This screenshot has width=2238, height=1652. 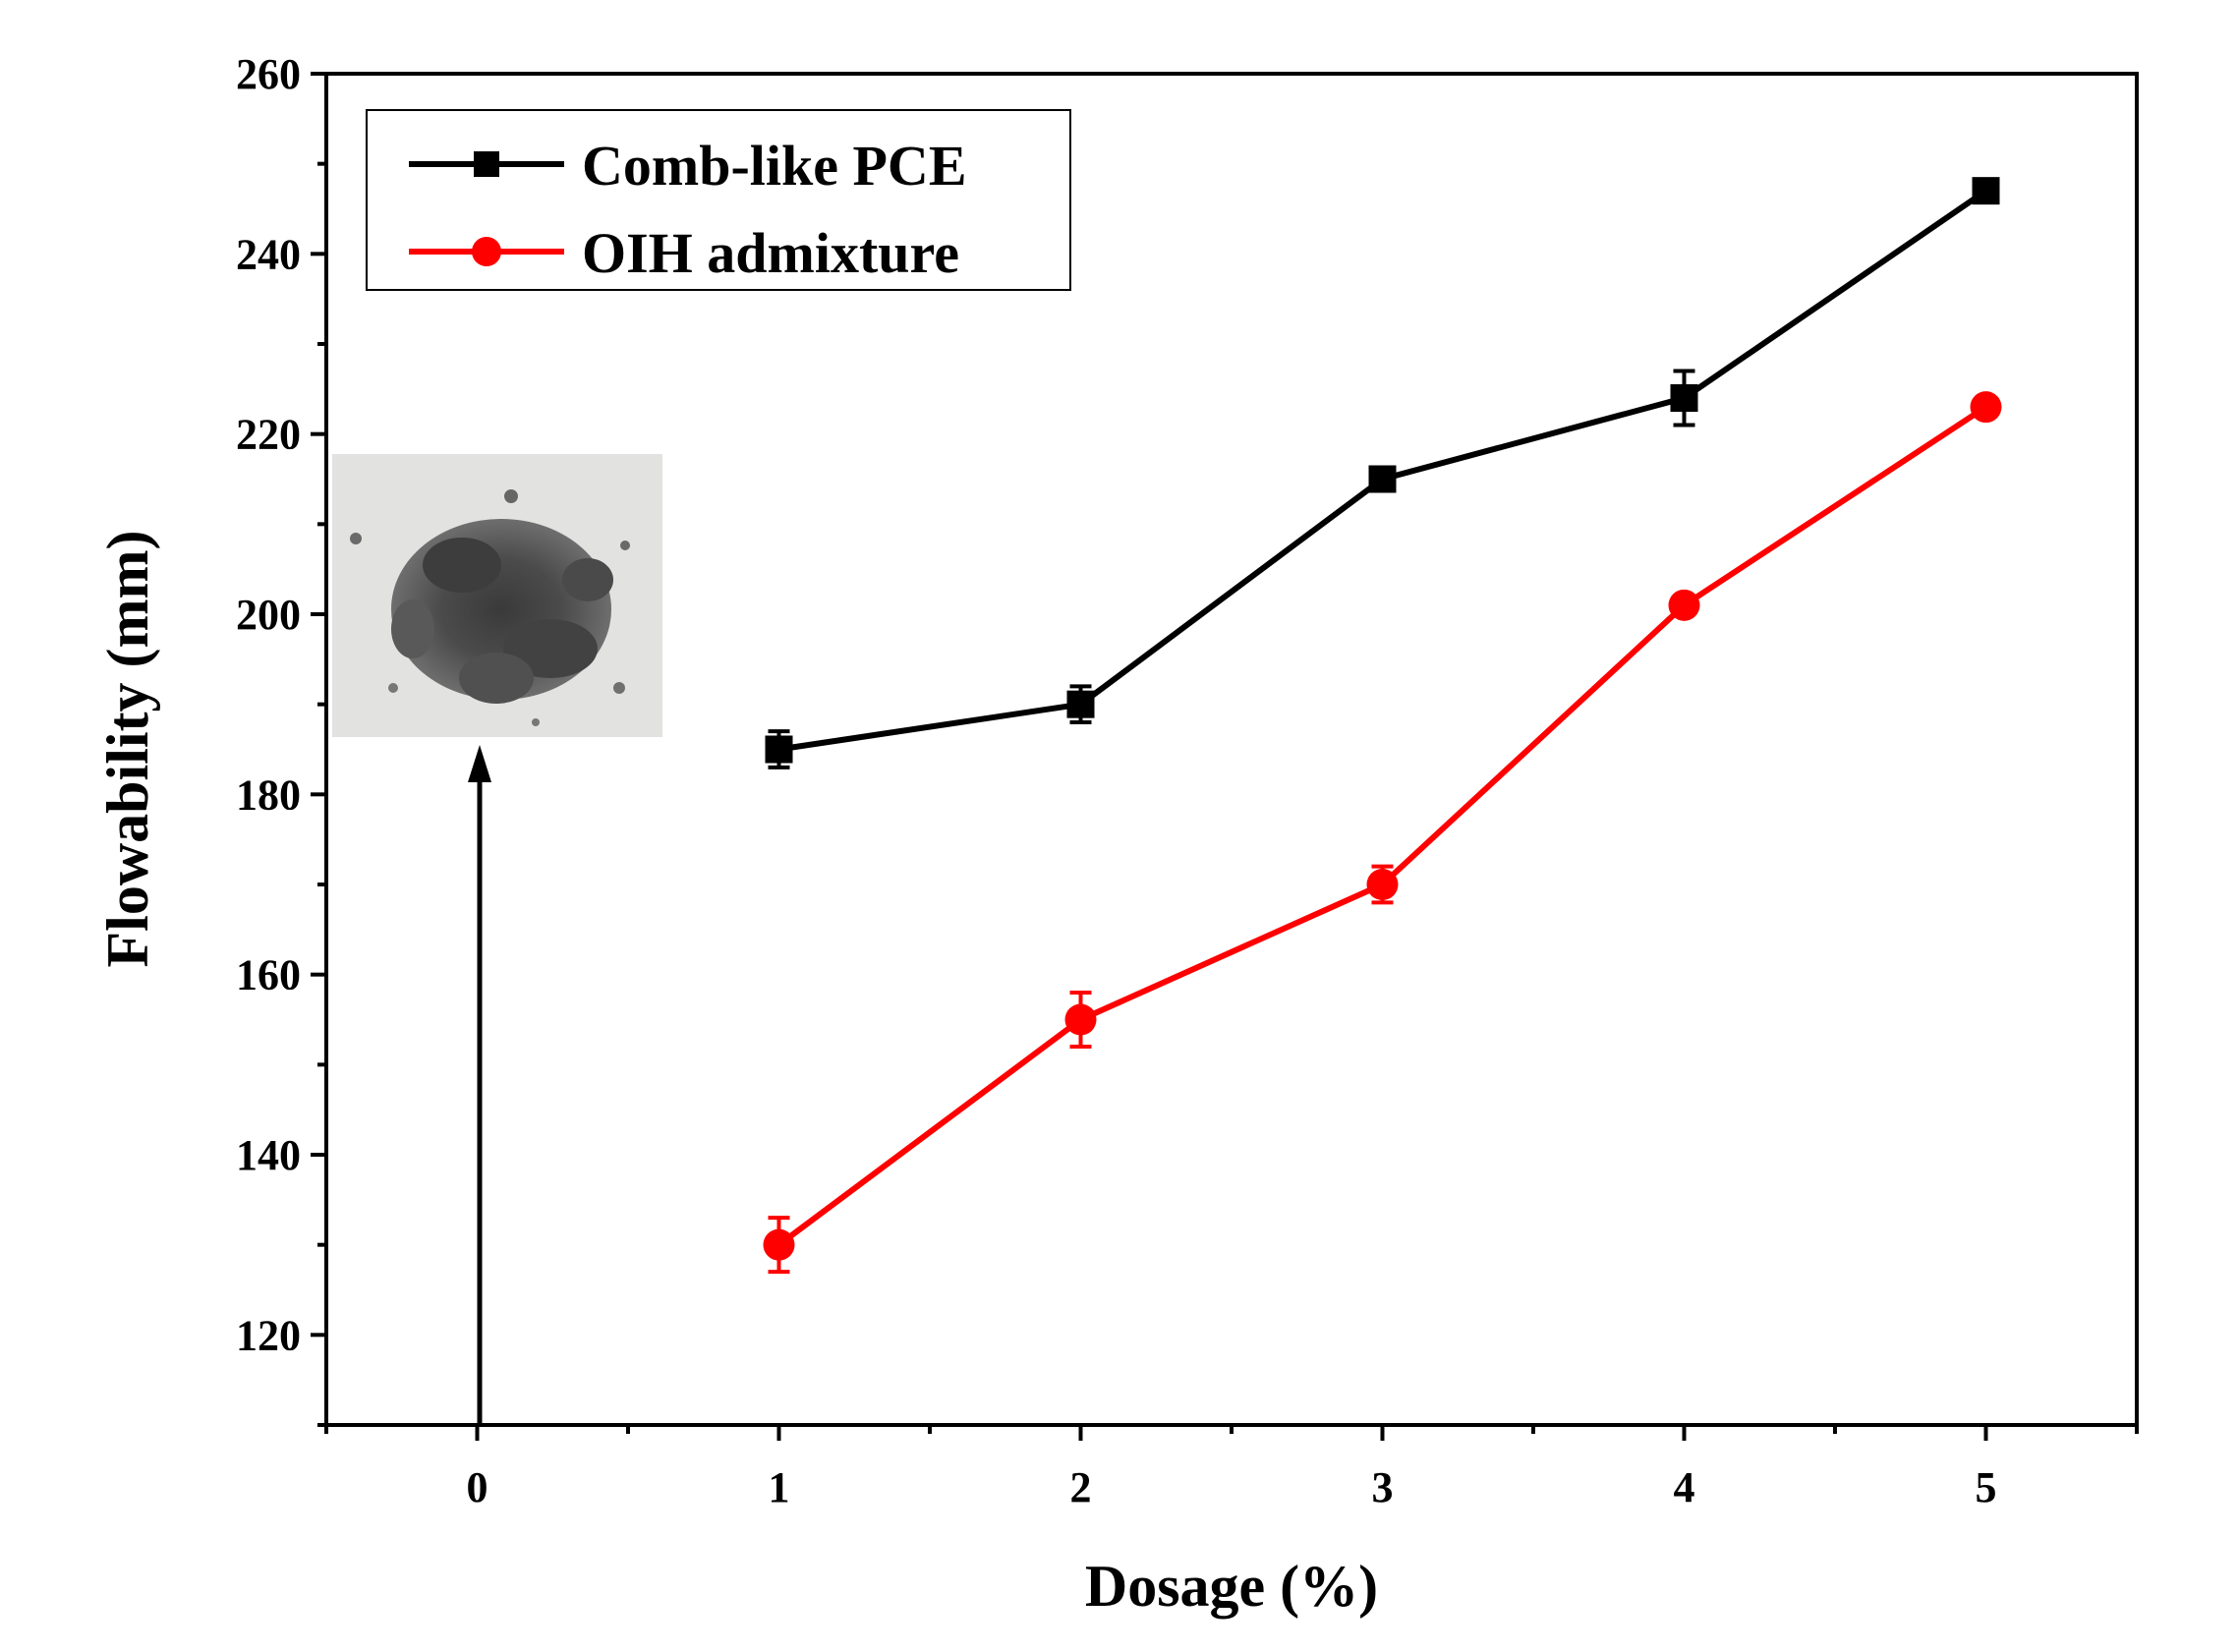 I want to click on y-tick-label: 120, so click(x=268, y=1335).